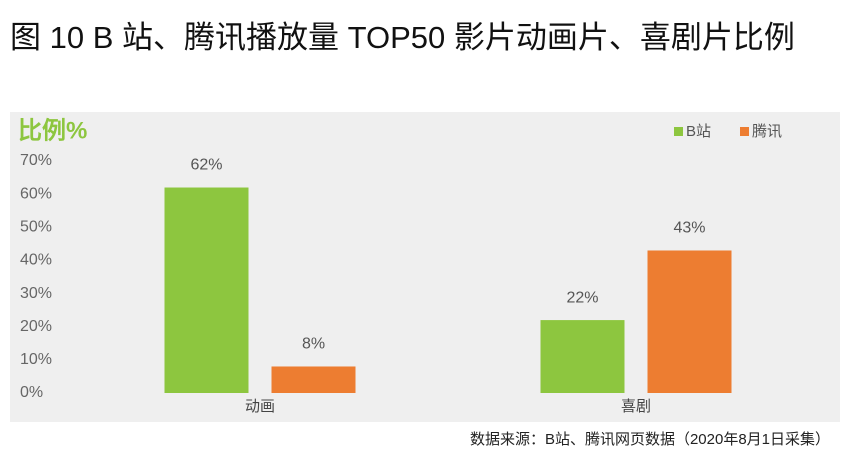  Describe the element at coordinates (36, 293) in the screenshot. I see `y-tick-label: 30%` at that location.